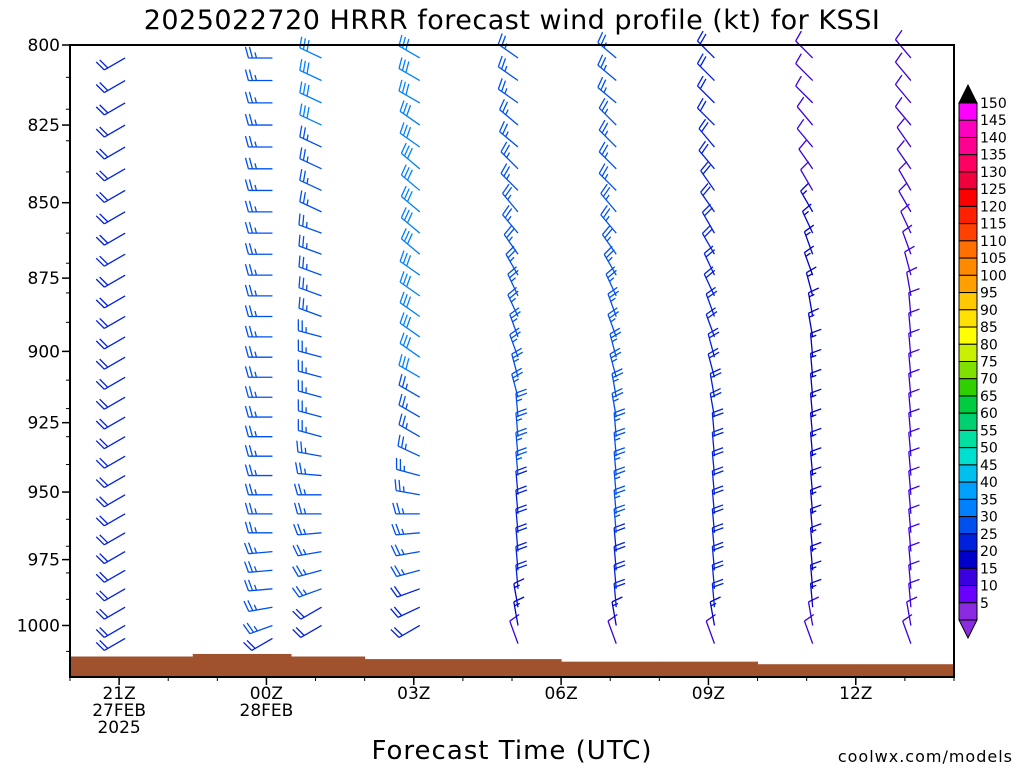 The image size is (1024, 768). What do you see at coordinates (993, 156) in the screenshot?
I see `colorbar-label: 135` at bounding box center [993, 156].